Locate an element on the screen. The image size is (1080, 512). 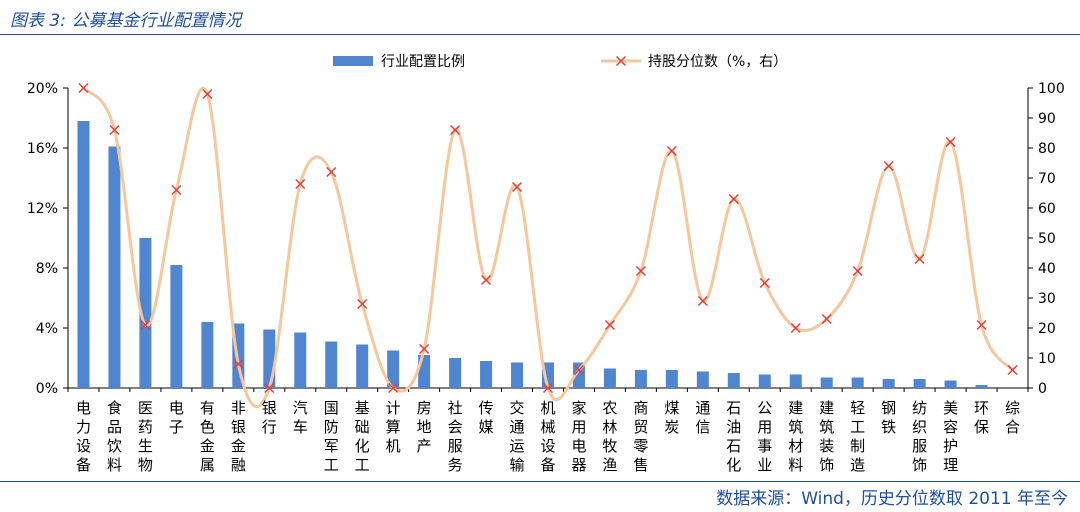
right-tick-label: 60 is located at coordinates (1047, 209).